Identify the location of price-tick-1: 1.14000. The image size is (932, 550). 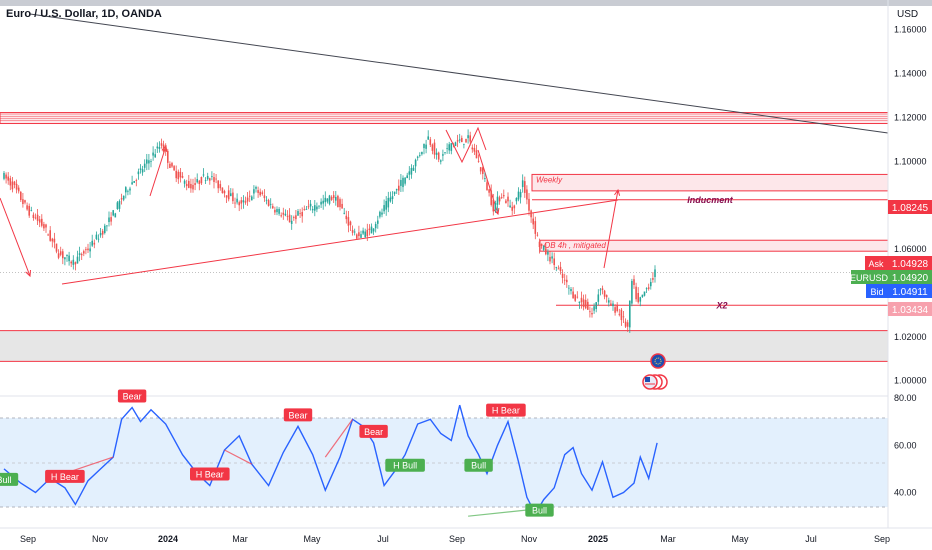
(910, 73).